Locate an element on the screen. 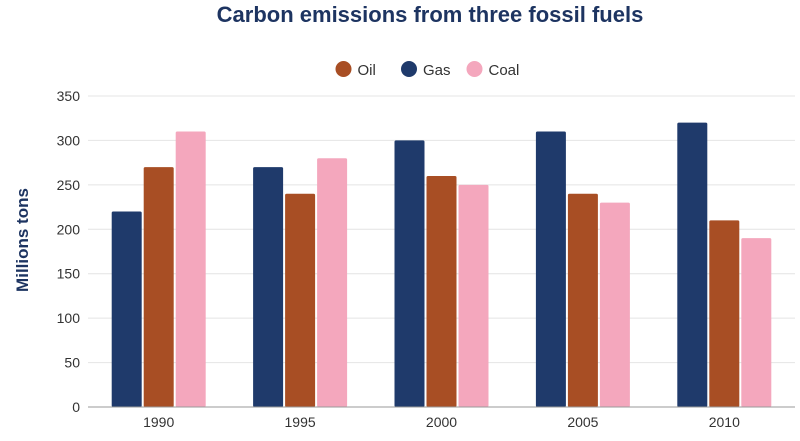  y-tick-label: 0 is located at coordinates (76, 407).